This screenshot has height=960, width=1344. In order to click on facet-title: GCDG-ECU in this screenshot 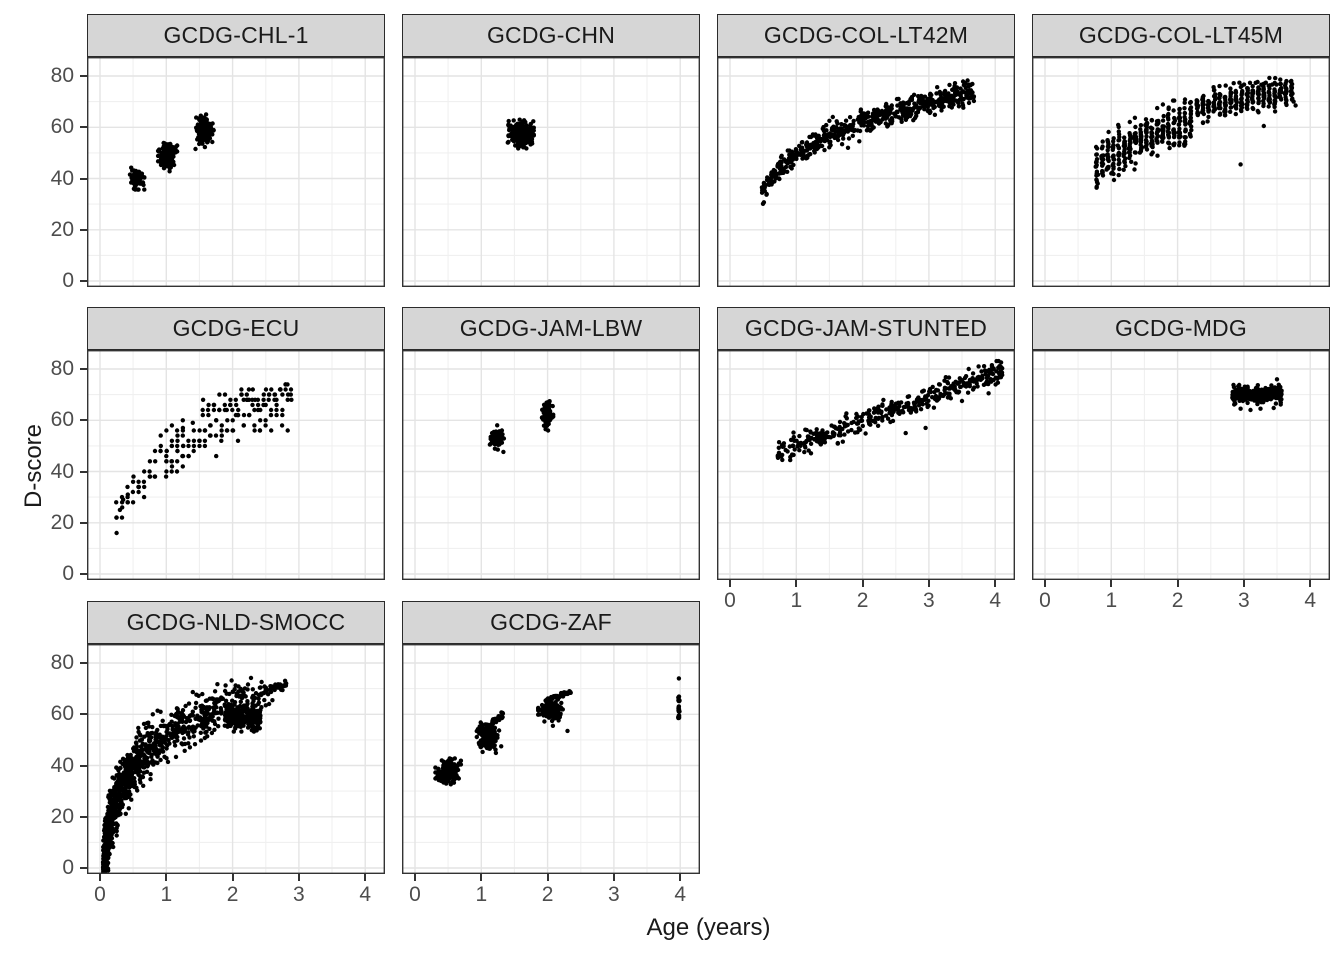, I will do `click(236, 328)`.